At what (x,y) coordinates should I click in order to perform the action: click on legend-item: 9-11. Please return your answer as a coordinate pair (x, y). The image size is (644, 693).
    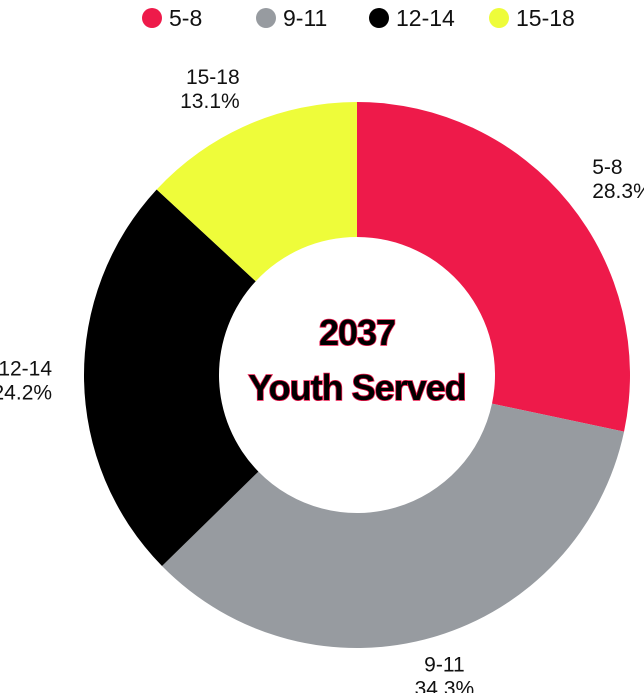
    Looking at the image, I should click on (291, 18).